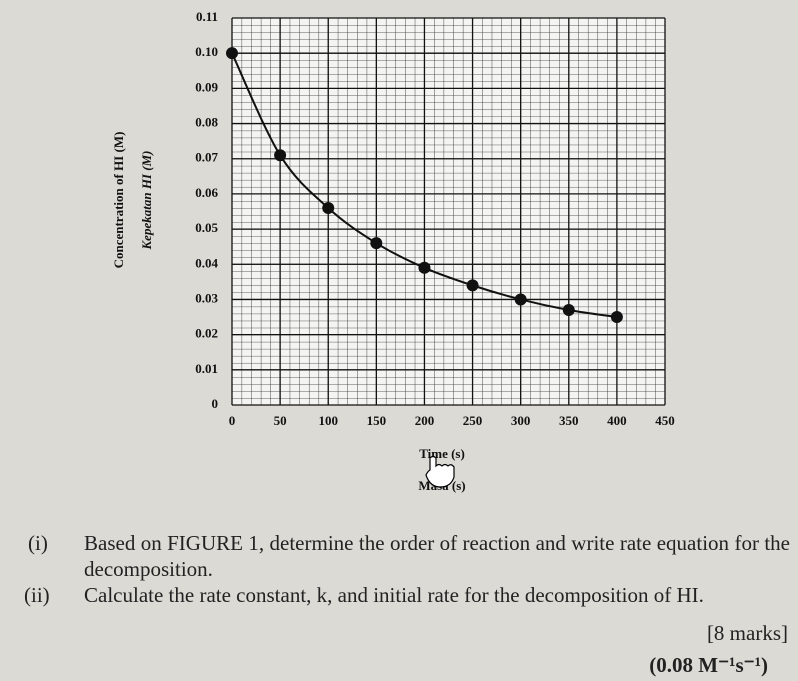  I want to click on x-tick-label: 450, so click(665, 420).